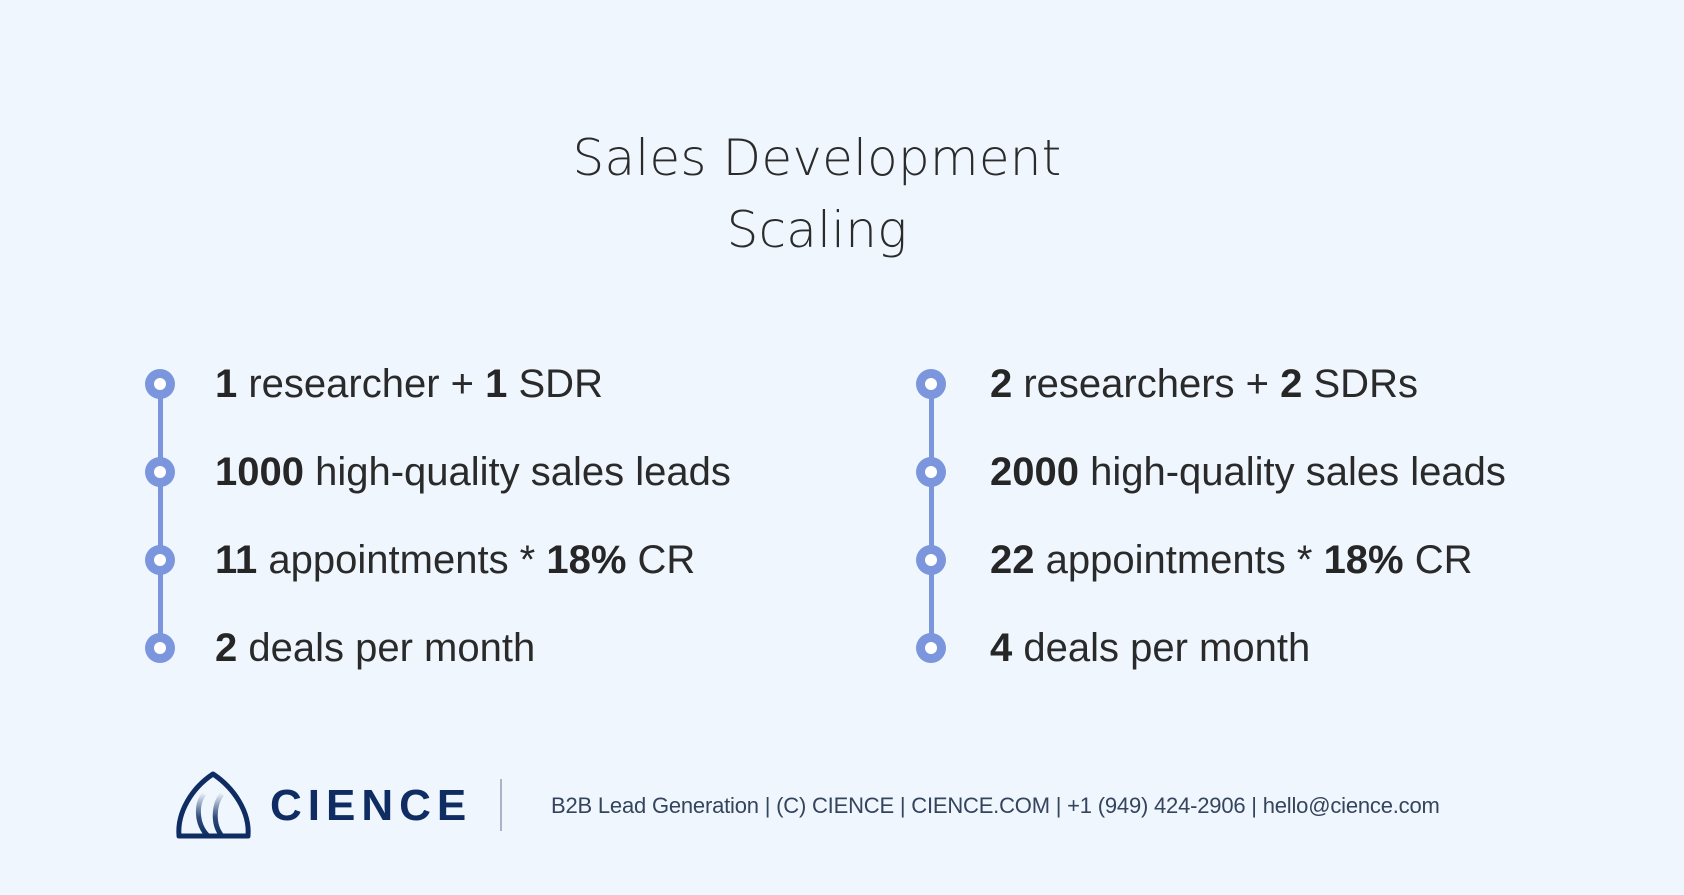 This screenshot has height=895, width=1684. I want to click on row-text: SDR, so click(555, 384).